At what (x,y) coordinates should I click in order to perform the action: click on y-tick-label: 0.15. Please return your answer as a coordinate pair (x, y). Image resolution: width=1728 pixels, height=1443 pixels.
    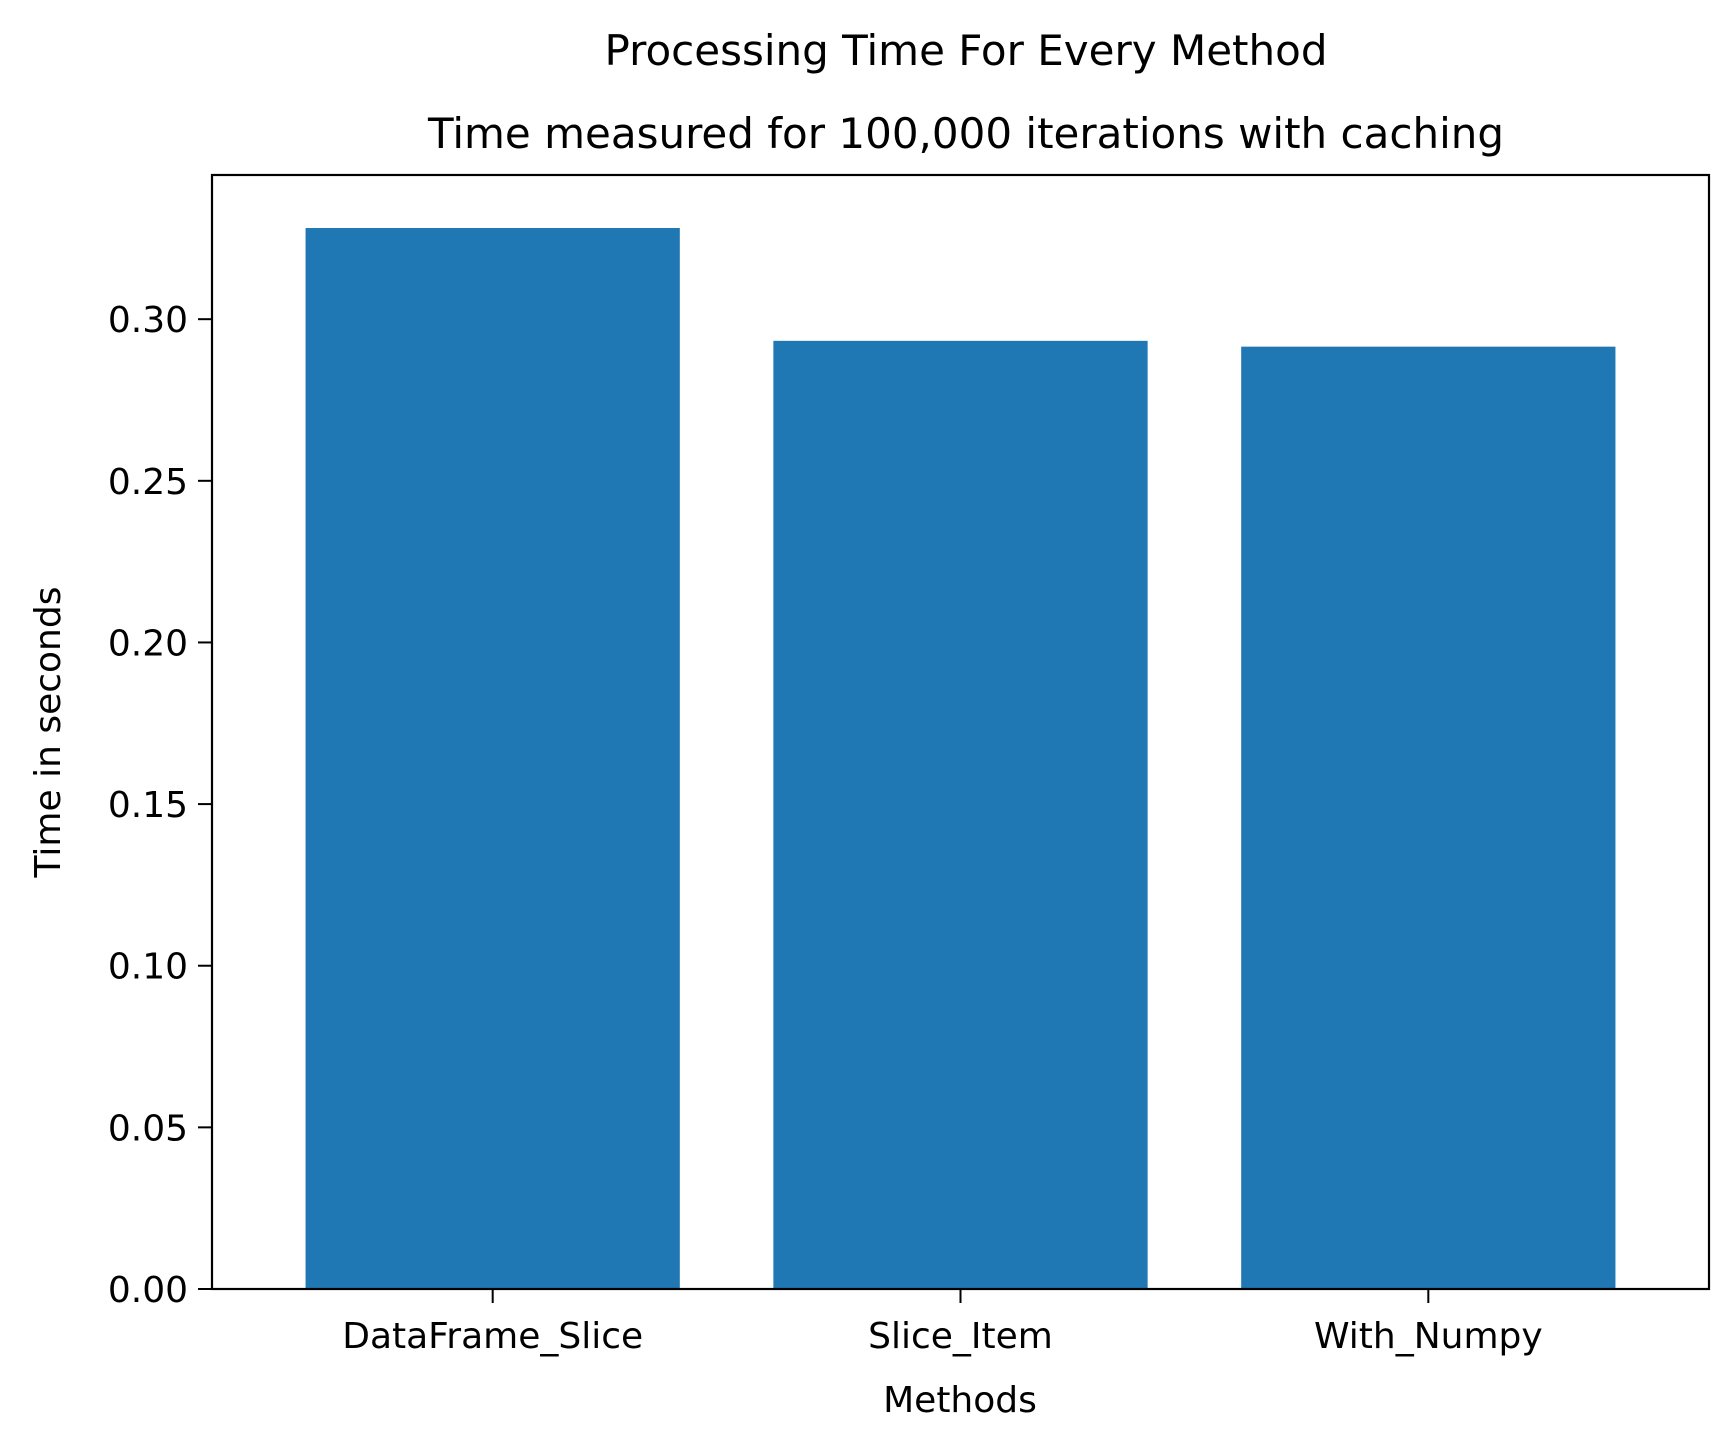
    Looking at the image, I should click on (148, 805).